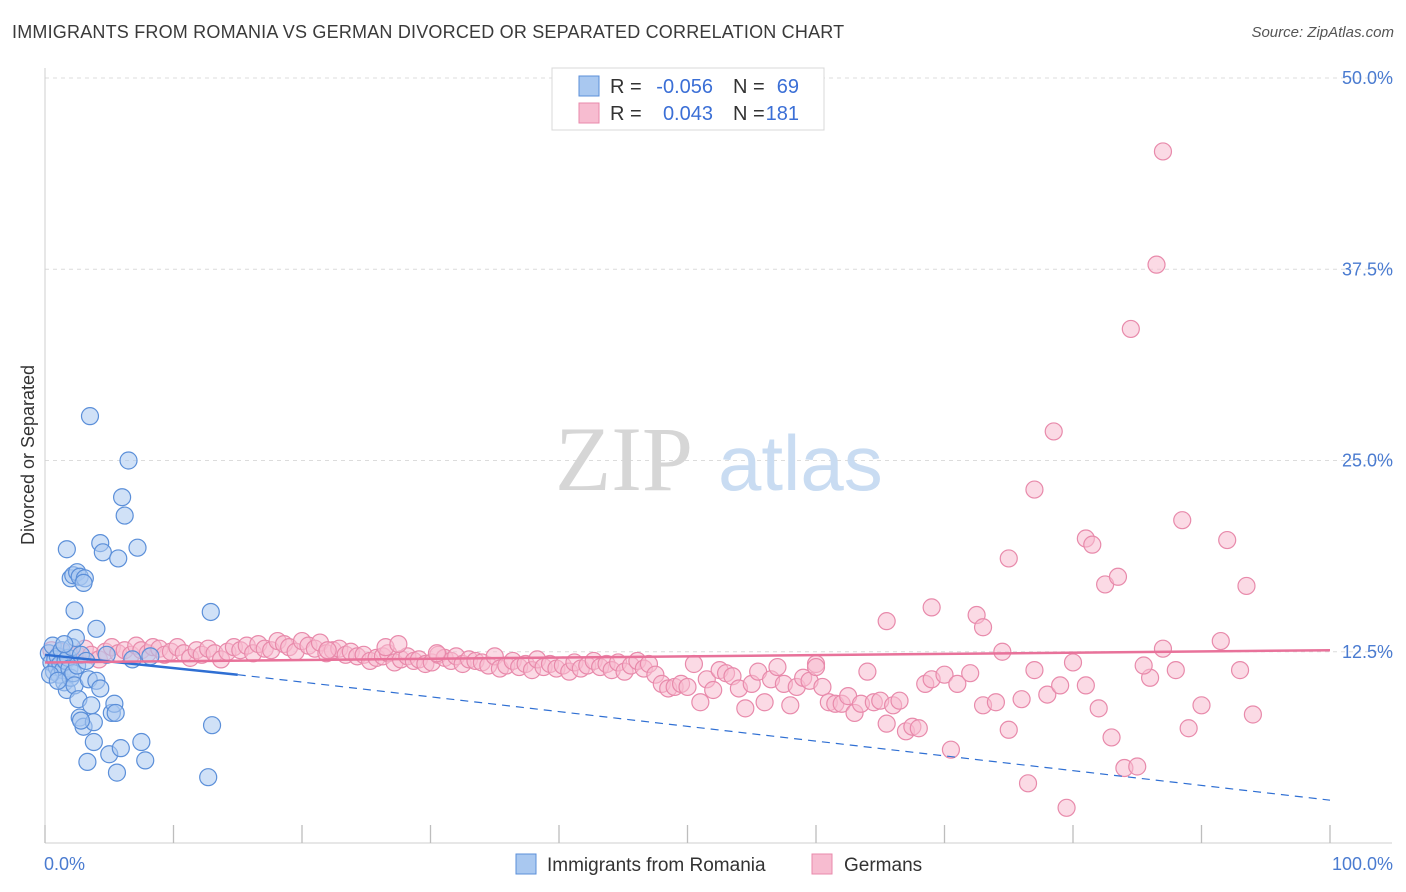 Image resolution: width=1406 pixels, height=892 pixels. I want to click on y-tick-label: 50.0%, so click(1367, 78).